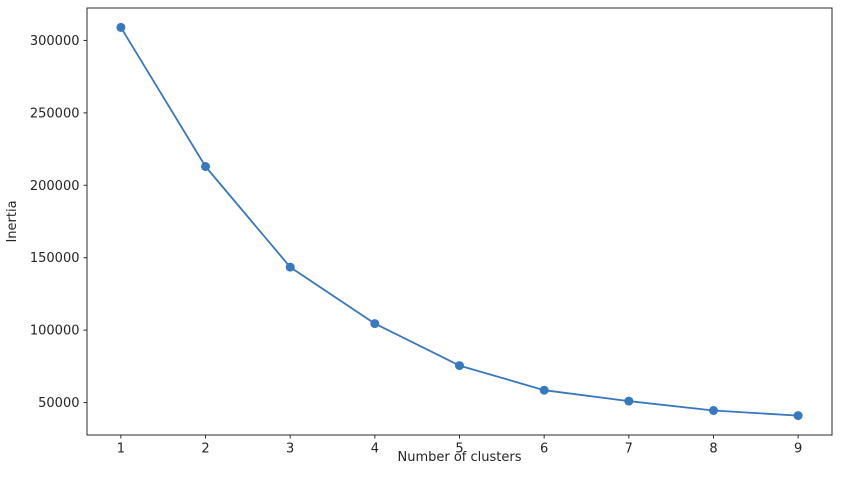 Image resolution: width=842 pixels, height=488 pixels. I want to click on x-tick-label: 8, so click(713, 449).